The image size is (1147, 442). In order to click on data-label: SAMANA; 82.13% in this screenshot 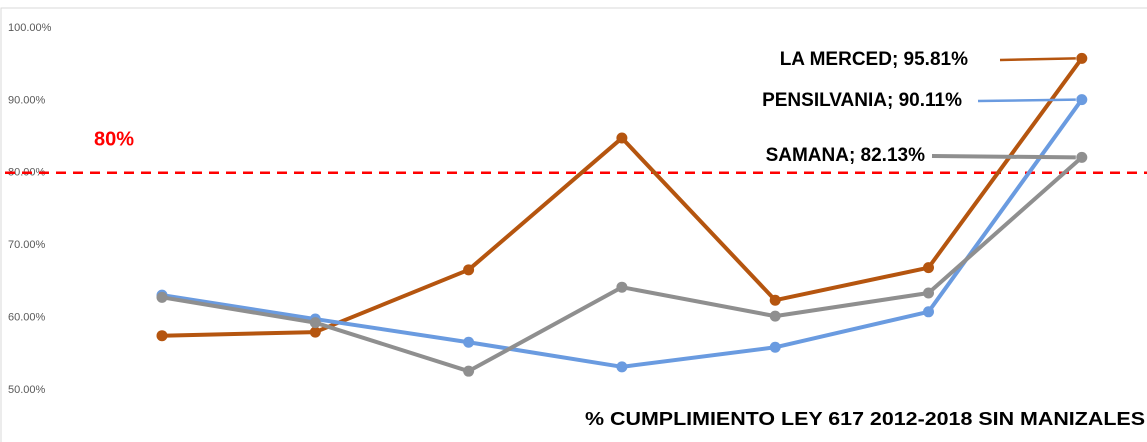, I will do `click(846, 155)`.